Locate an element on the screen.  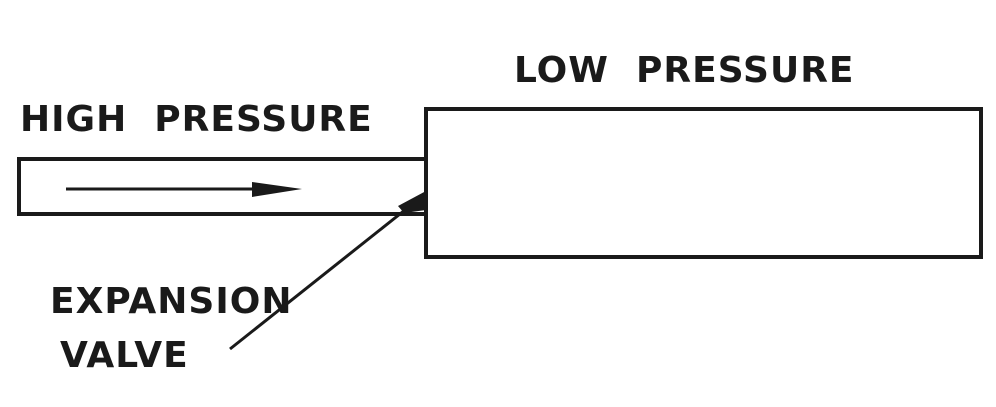
expansion-valve-label-line1: EXPANSION is located at coordinates (171, 301).